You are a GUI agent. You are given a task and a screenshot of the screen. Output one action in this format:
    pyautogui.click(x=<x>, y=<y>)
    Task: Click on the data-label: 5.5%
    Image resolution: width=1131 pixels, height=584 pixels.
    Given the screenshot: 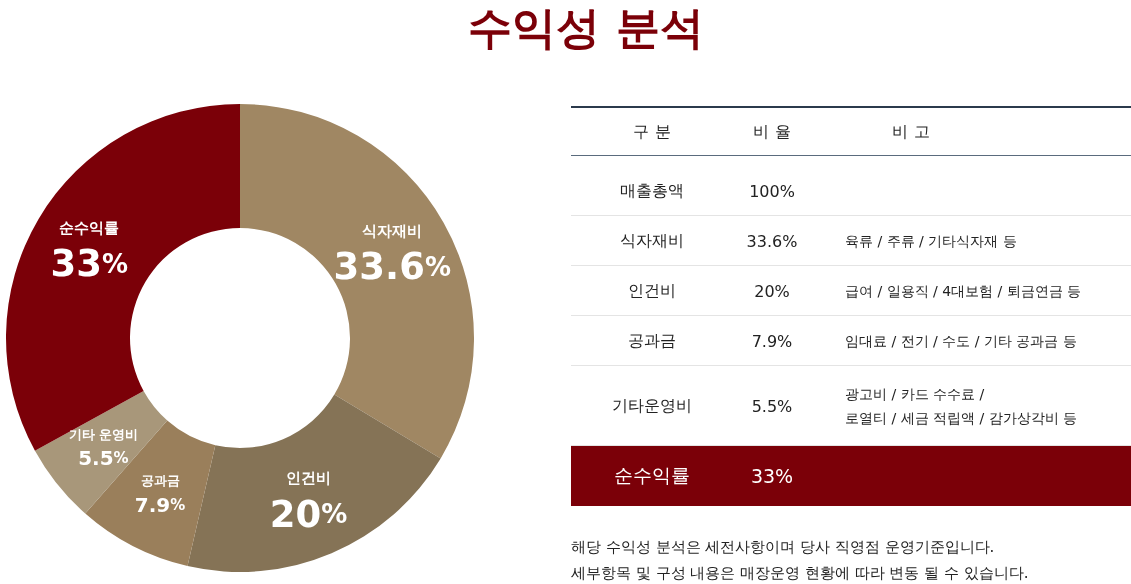 What is the action you would take?
    pyautogui.click(x=103, y=458)
    